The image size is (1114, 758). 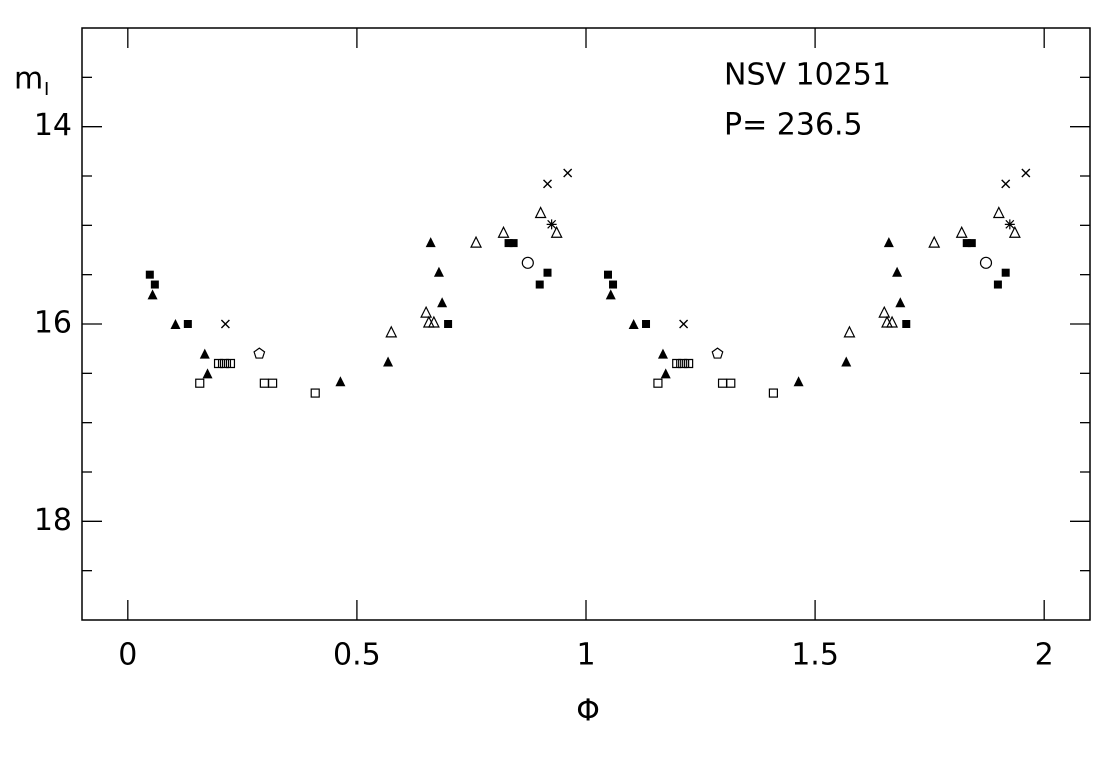 What do you see at coordinates (53, 125) in the screenshot?
I see `y-tick-label: 14` at bounding box center [53, 125].